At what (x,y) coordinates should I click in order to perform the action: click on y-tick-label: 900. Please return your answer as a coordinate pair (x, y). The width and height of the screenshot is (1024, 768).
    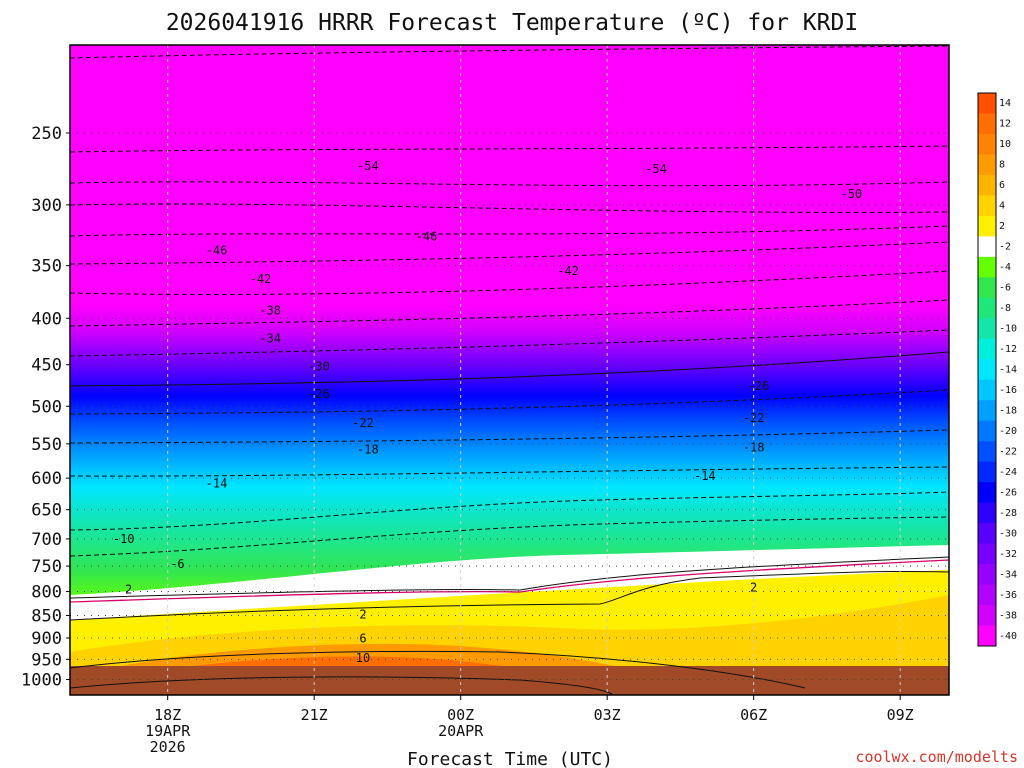
    Looking at the image, I should click on (46, 639).